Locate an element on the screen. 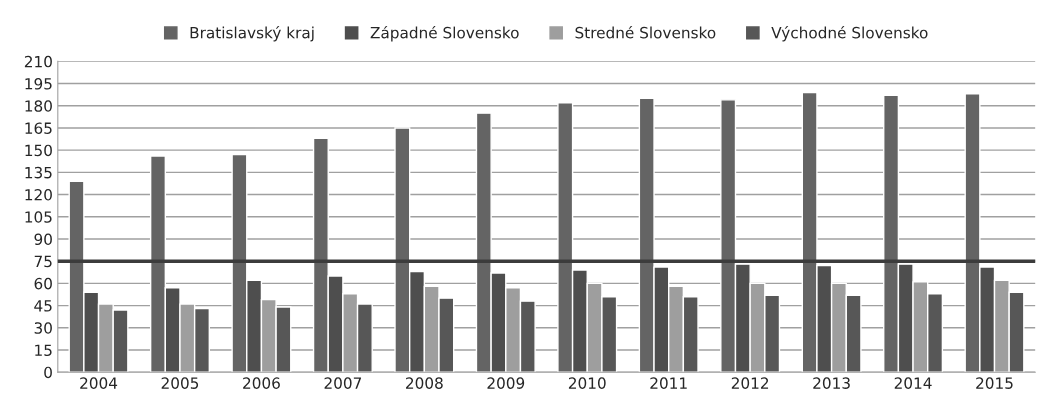 The height and width of the screenshot is (409, 1051). y-tick-label: 135 is located at coordinates (38, 172).